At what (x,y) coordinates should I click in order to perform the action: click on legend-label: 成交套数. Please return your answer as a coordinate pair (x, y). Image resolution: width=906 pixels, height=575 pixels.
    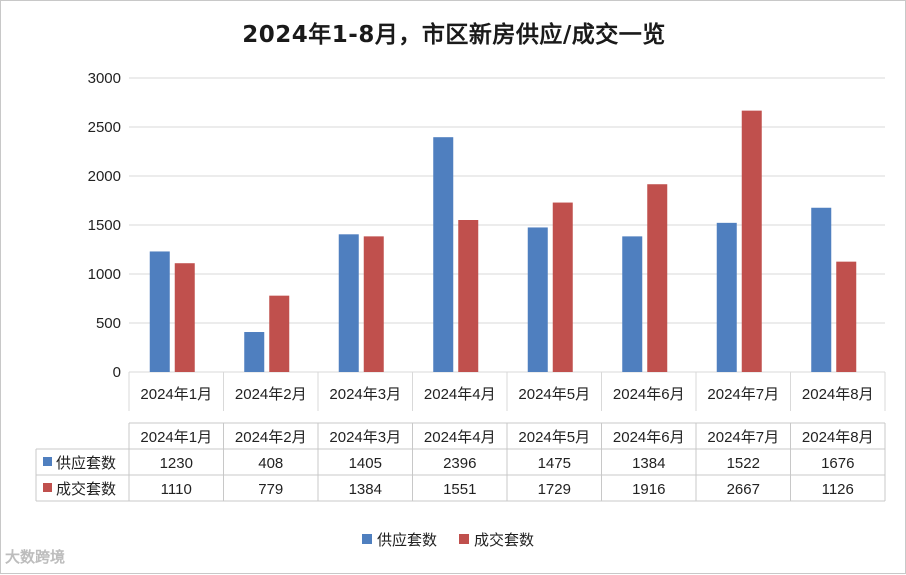
    Looking at the image, I should click on (504, 540).